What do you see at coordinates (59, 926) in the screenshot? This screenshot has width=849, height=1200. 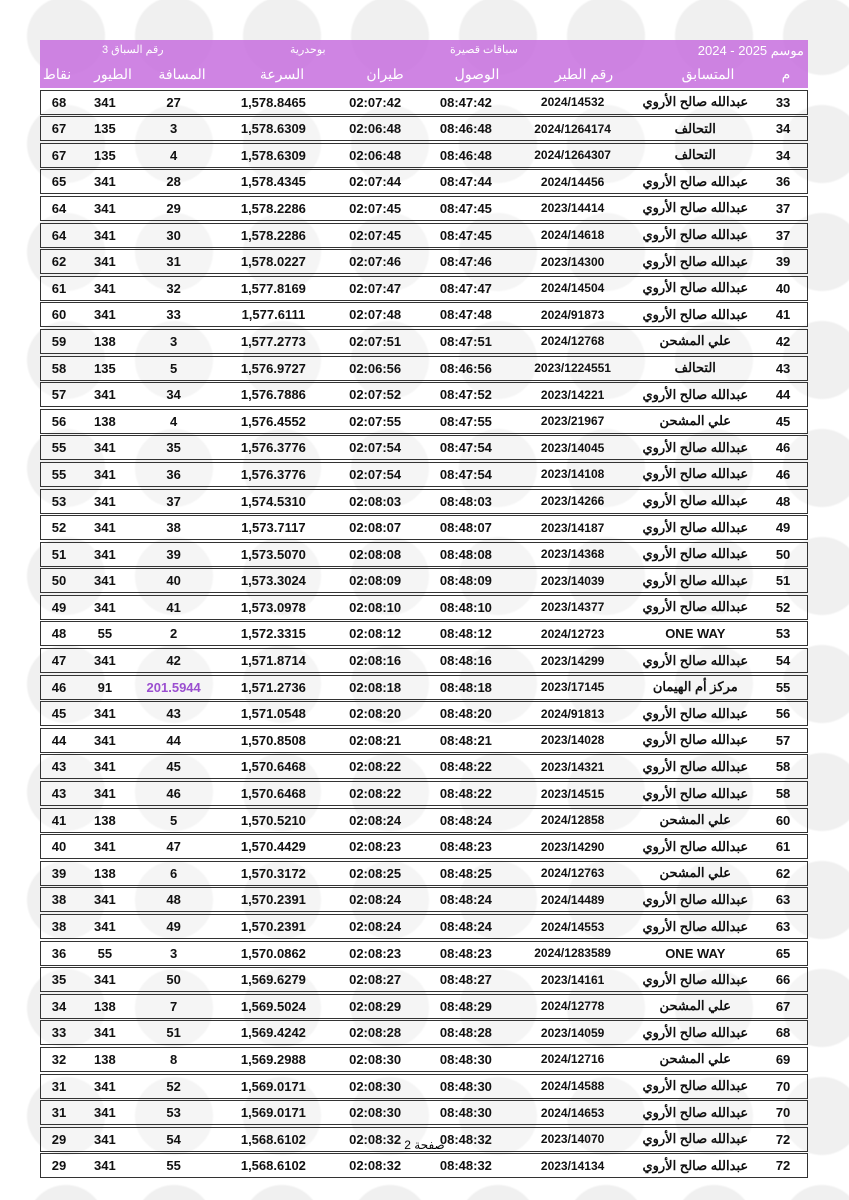 I see `cell-points: 38` at bounding box center [59, 926].